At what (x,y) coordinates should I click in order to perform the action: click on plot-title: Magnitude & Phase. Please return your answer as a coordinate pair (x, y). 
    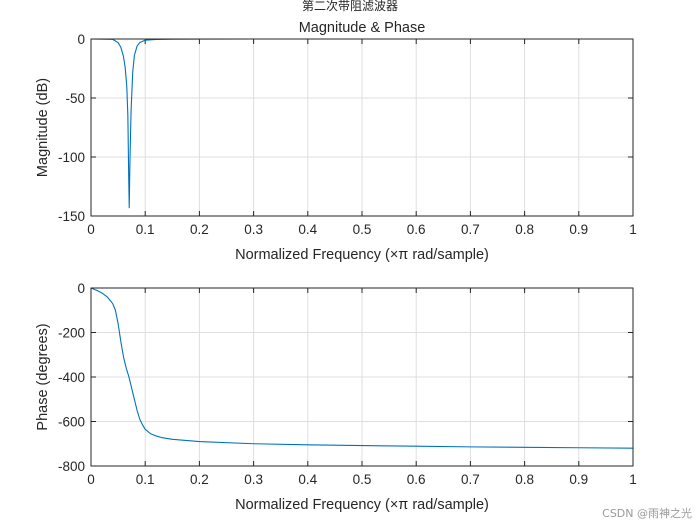
    Looking at the image, I should click on (362, 28).